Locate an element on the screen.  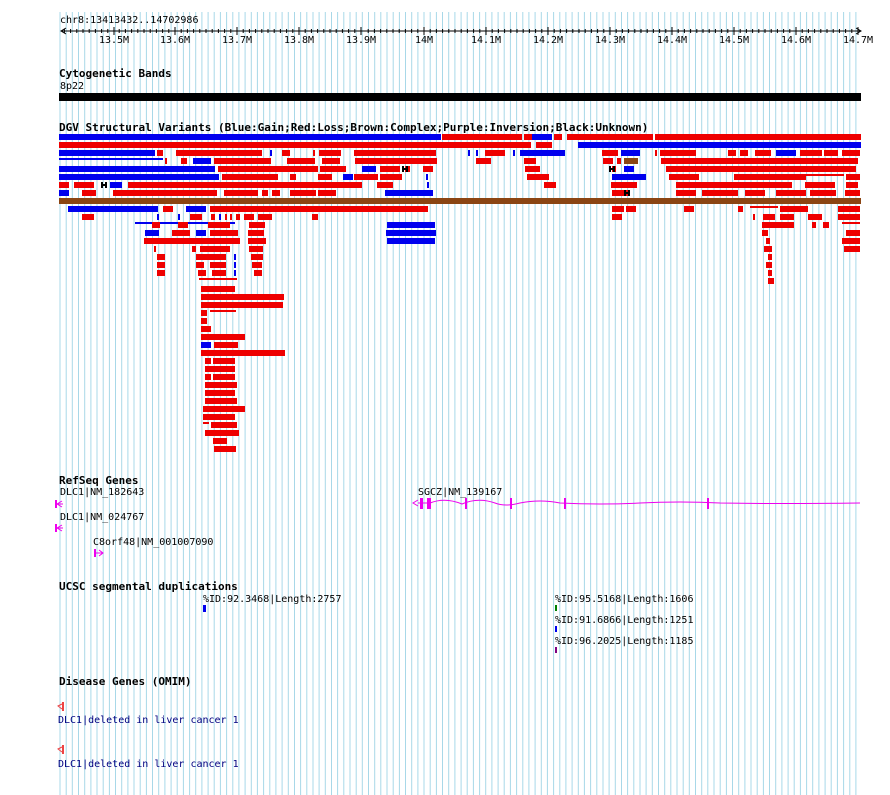
gene-label-dlc1-2: DLC1|NM_024767 is located at coordinates (102, 517).